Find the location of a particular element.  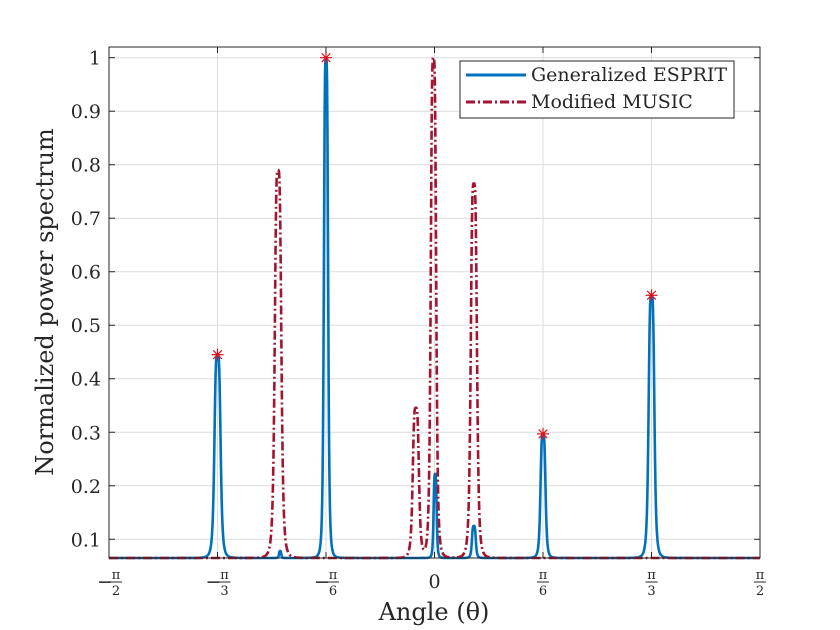

x-tick-label: 0 is located at coordinates (434, 582).